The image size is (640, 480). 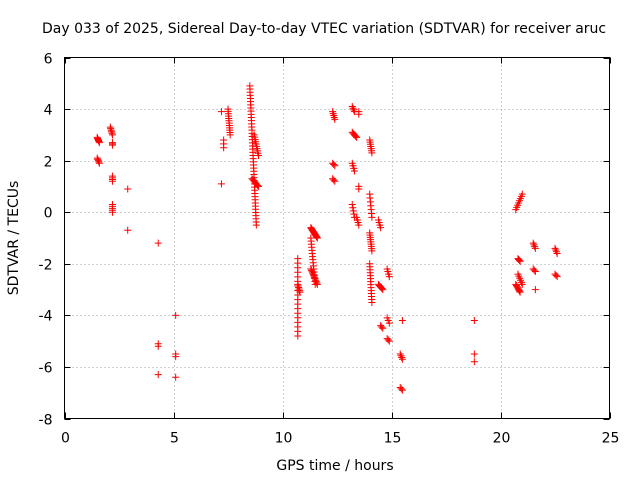 I want to click on y-axis-title: SDTVAR / TECUs, so click(x=14, y=238).